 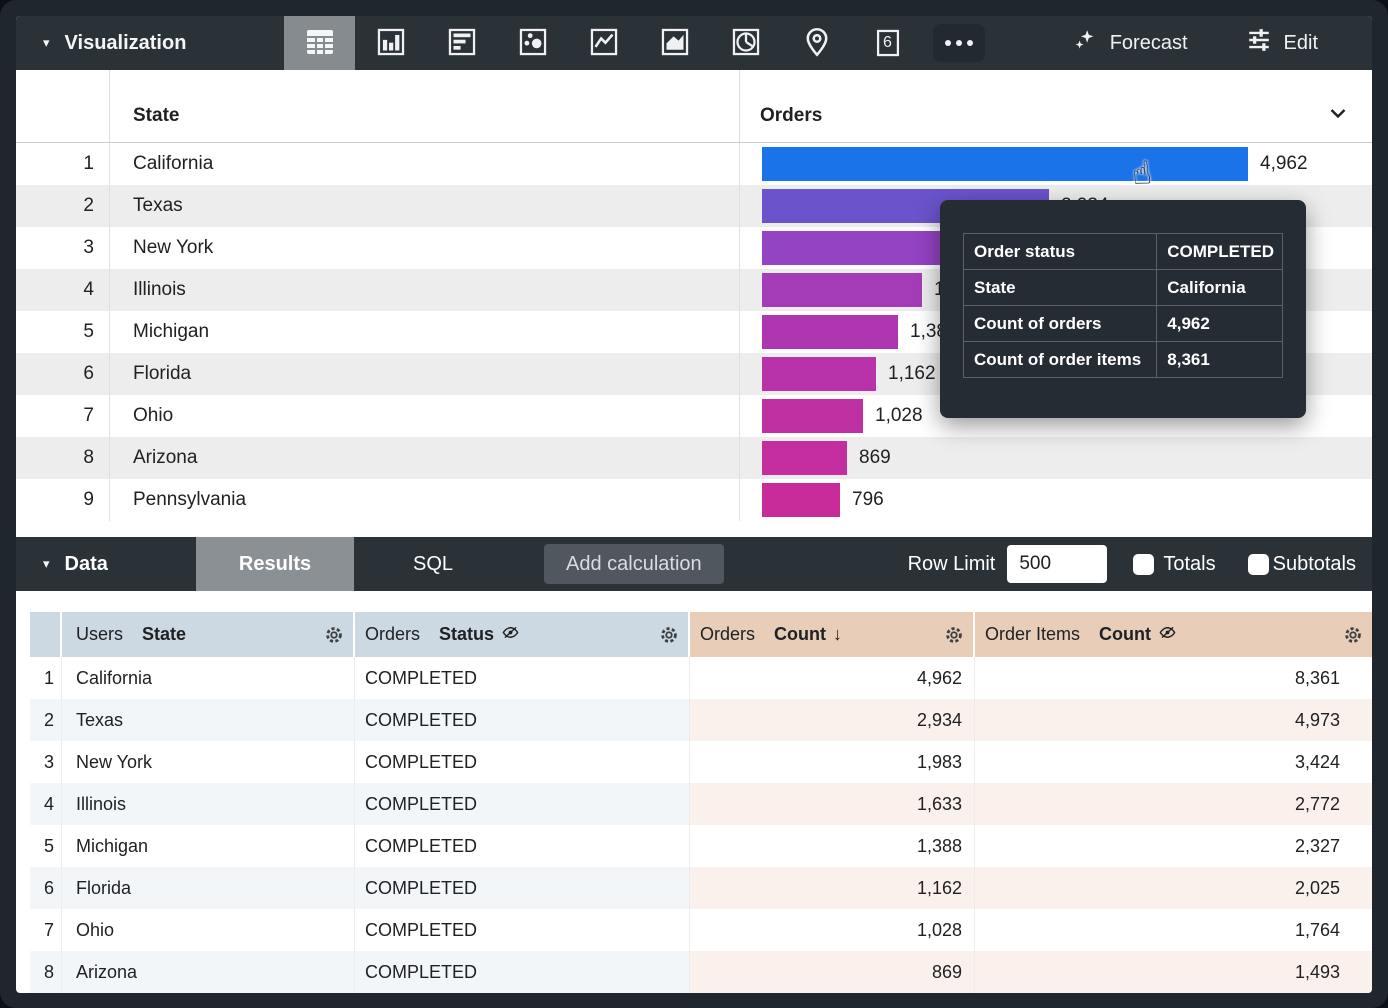 I want to click on viz-type-area-chart-button, so click(x=674, y=43).